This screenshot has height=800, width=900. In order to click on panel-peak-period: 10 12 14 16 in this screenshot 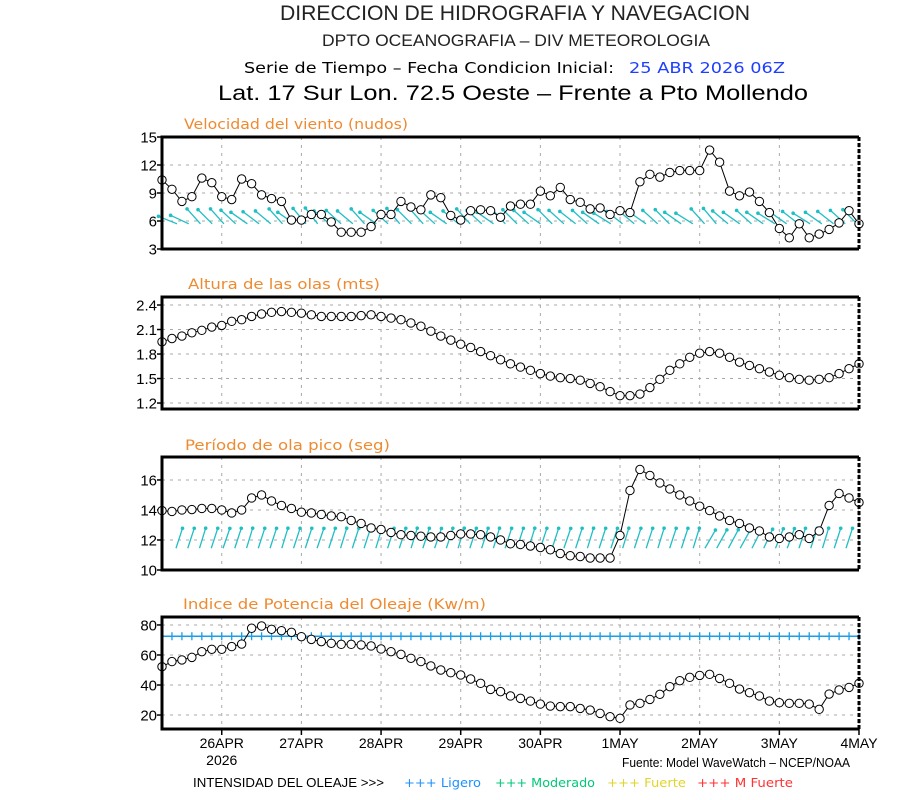, I will do `click(502, 517)`.